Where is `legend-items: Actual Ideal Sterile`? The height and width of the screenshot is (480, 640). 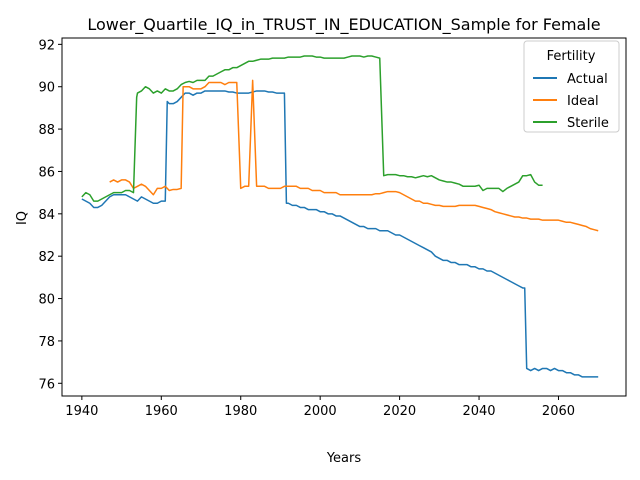
legend-items: Actual Ideal Sterile is located at coordinates (571, 101).